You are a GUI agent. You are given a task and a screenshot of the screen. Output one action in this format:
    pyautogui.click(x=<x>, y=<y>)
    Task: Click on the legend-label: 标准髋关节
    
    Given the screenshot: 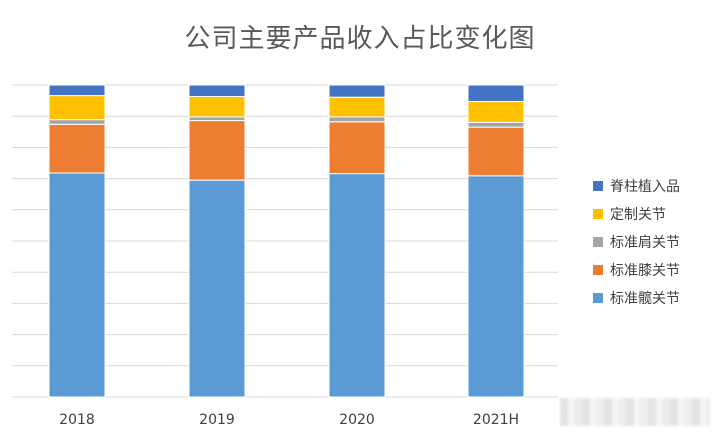 What is the action you would take?
    pyautogui.click(x=645, y=298)
    